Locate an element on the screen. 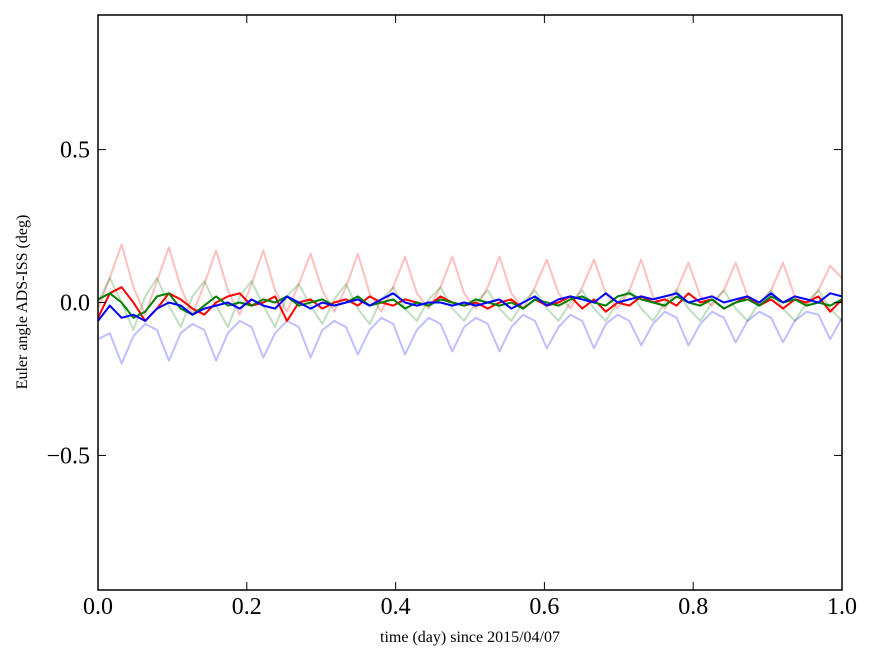 The width and height of the screenshot is (875, 662). x-tick-label: 0.6 is located at coordinates (544, 607).